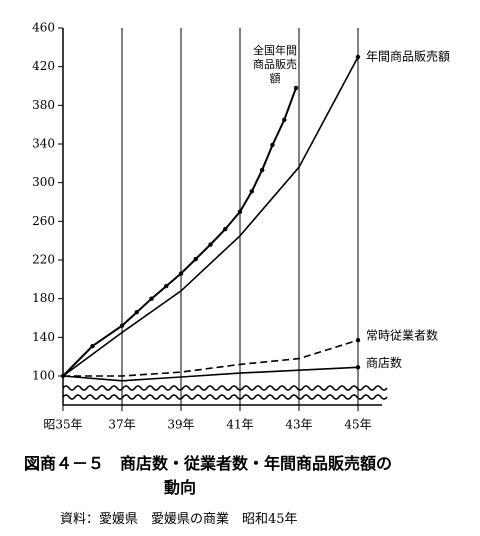 The height and width of the screenshot is (536, 480). What do you see at coordinates (43, 260) in the screenshot?
I see `y-tick-label: 220` at bounding box center [43, 260].